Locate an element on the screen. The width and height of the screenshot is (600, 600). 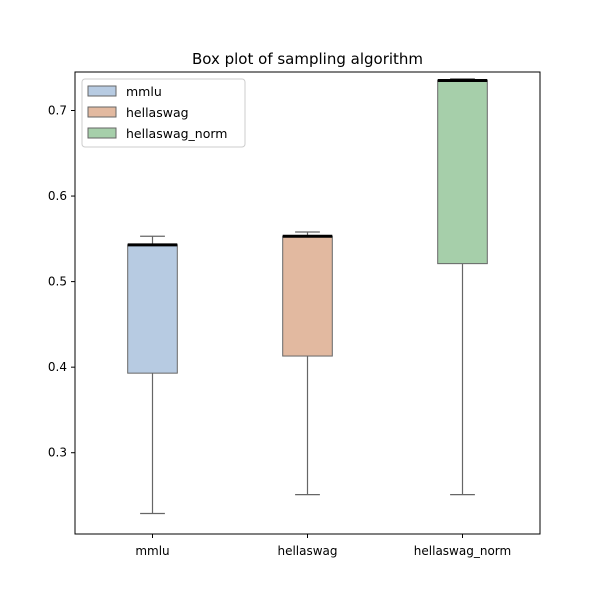
box-body-hellaswag_norm is located at coordinates (462, 172).